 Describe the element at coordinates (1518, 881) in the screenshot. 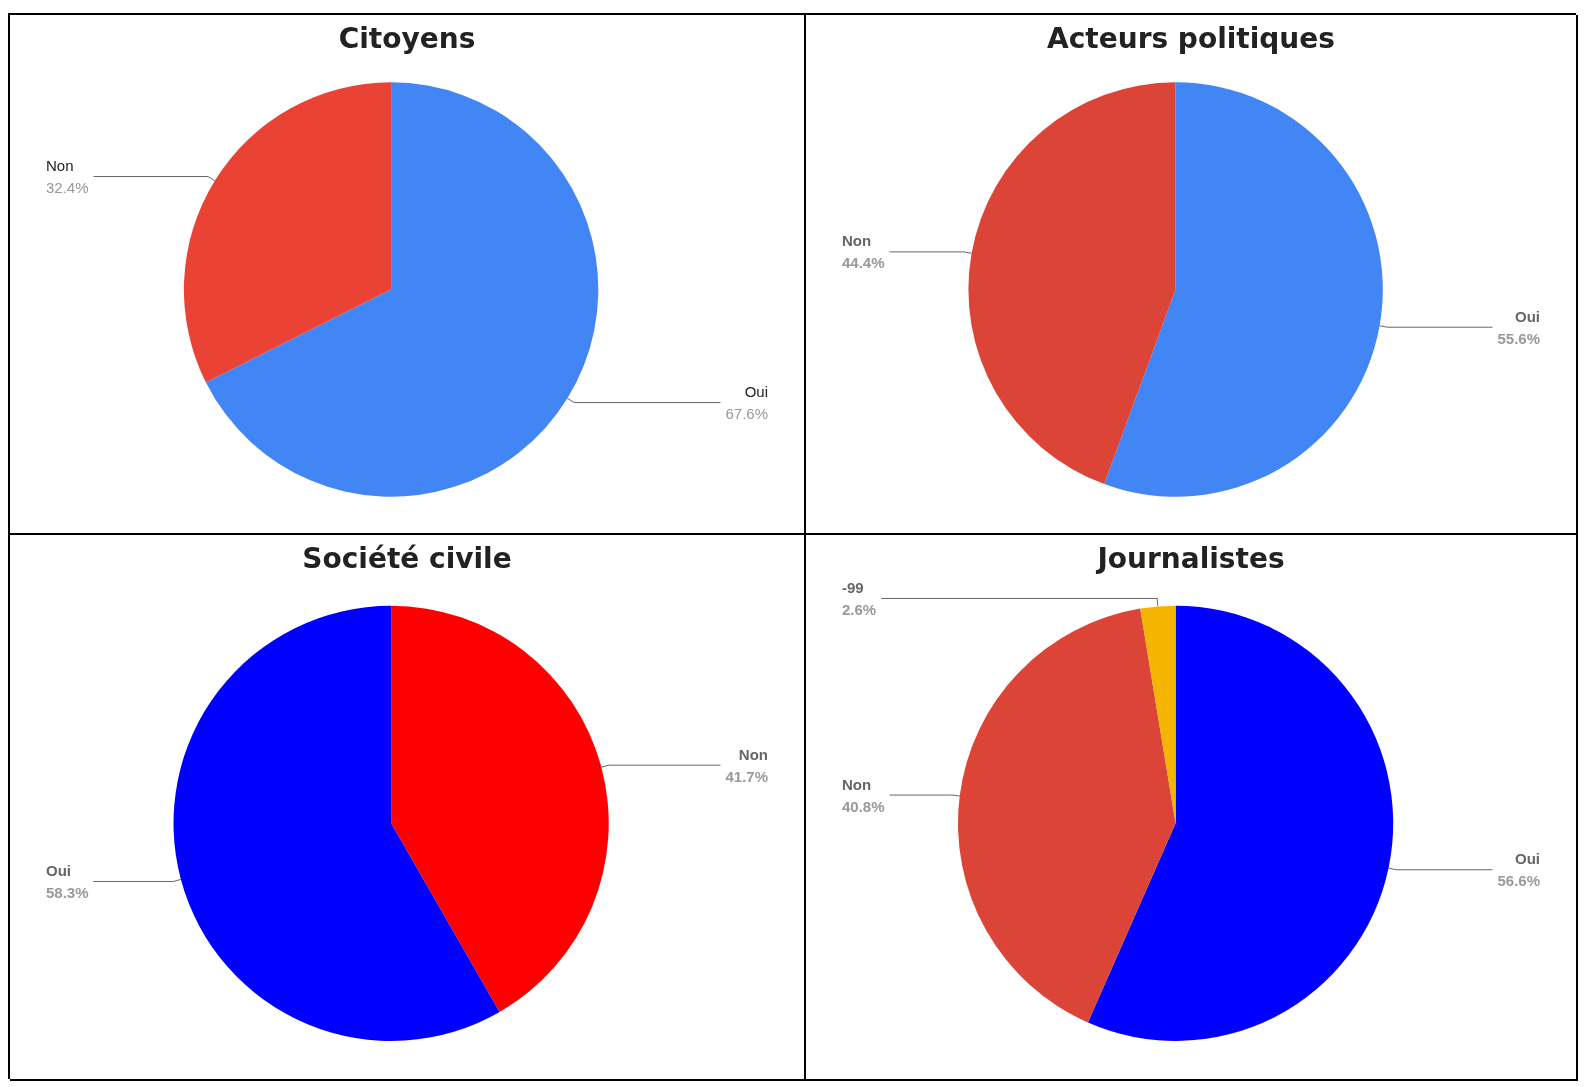

I see `data-label: 56.6%` at that location.